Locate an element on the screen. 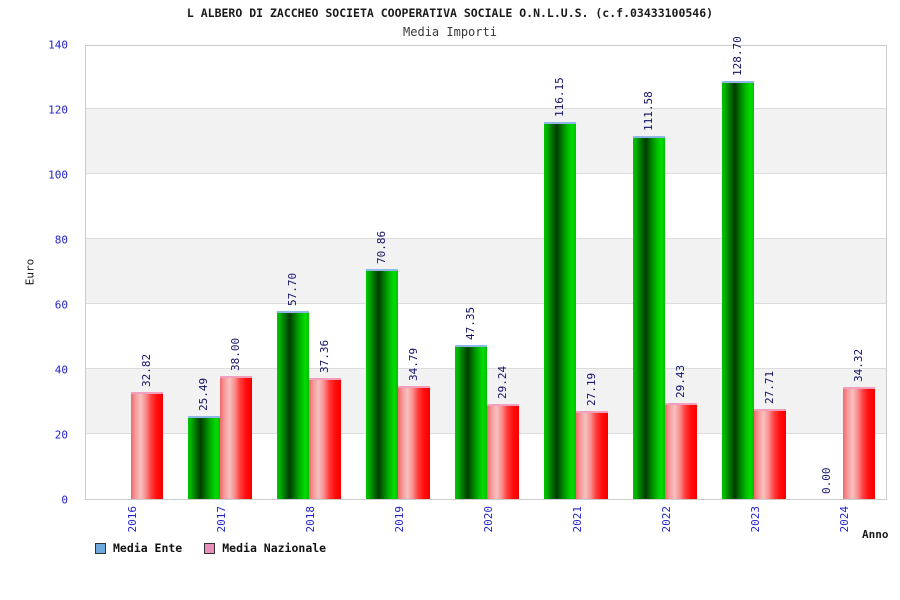 This screenshot has height=600, width=900. y-axis-label: Euro is located at coordinates (30, 272).